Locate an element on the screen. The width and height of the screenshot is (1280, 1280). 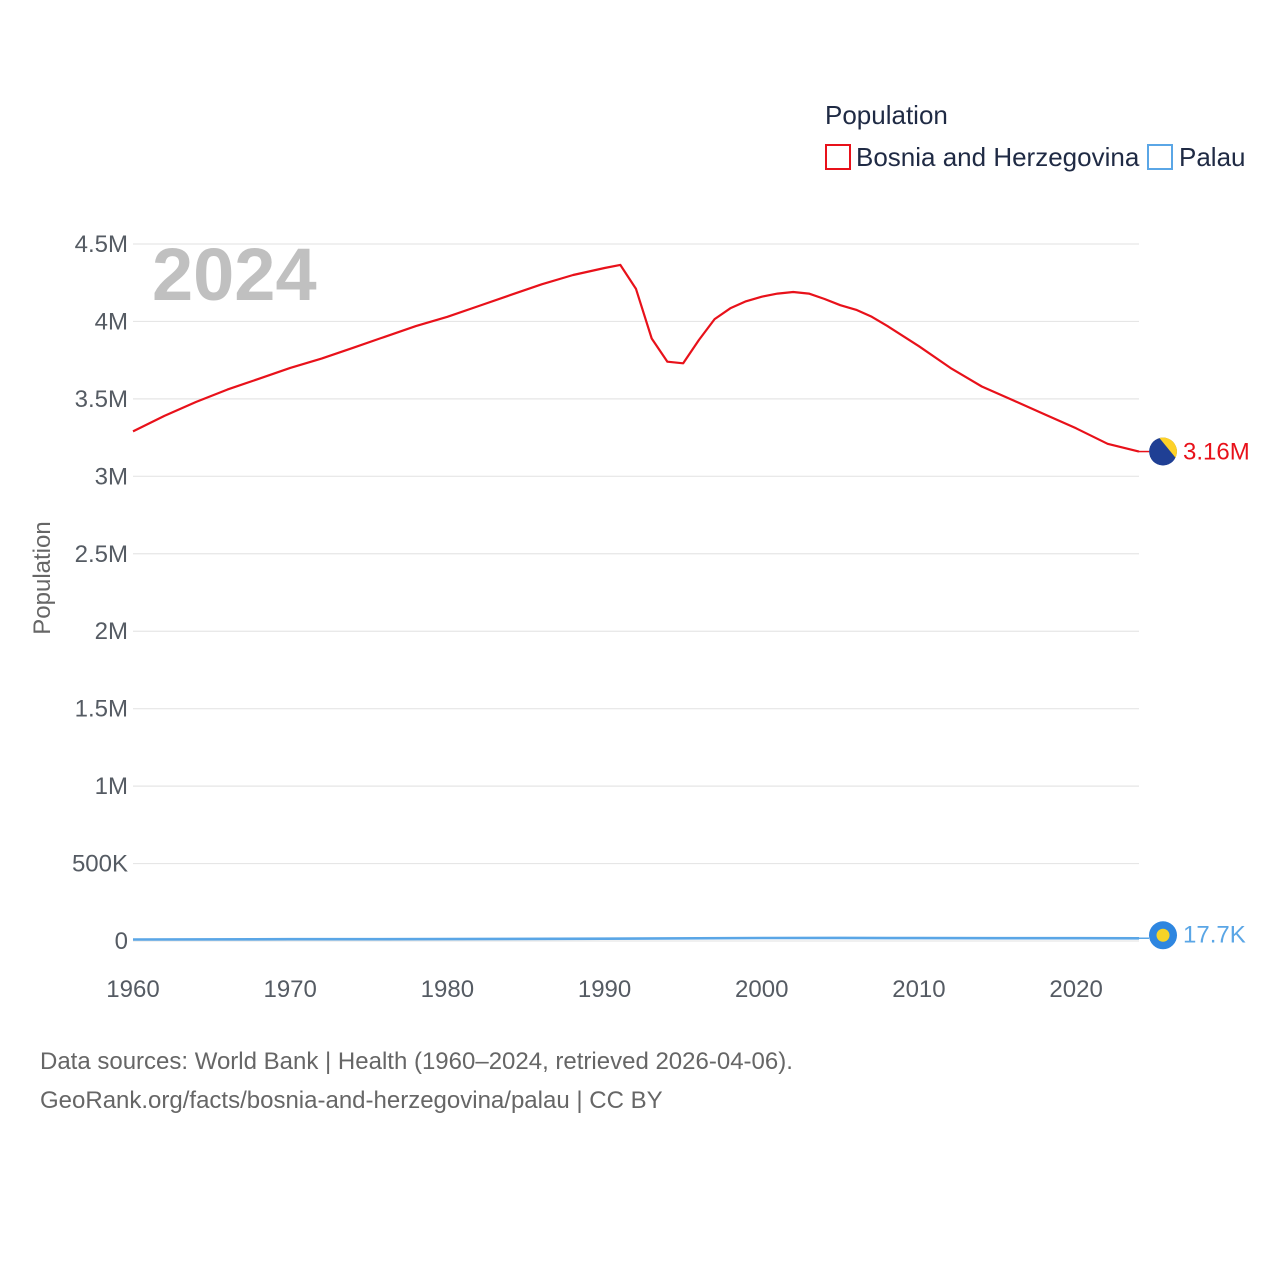
x-tick-label: 1990 is located at coordinates (604, 989).